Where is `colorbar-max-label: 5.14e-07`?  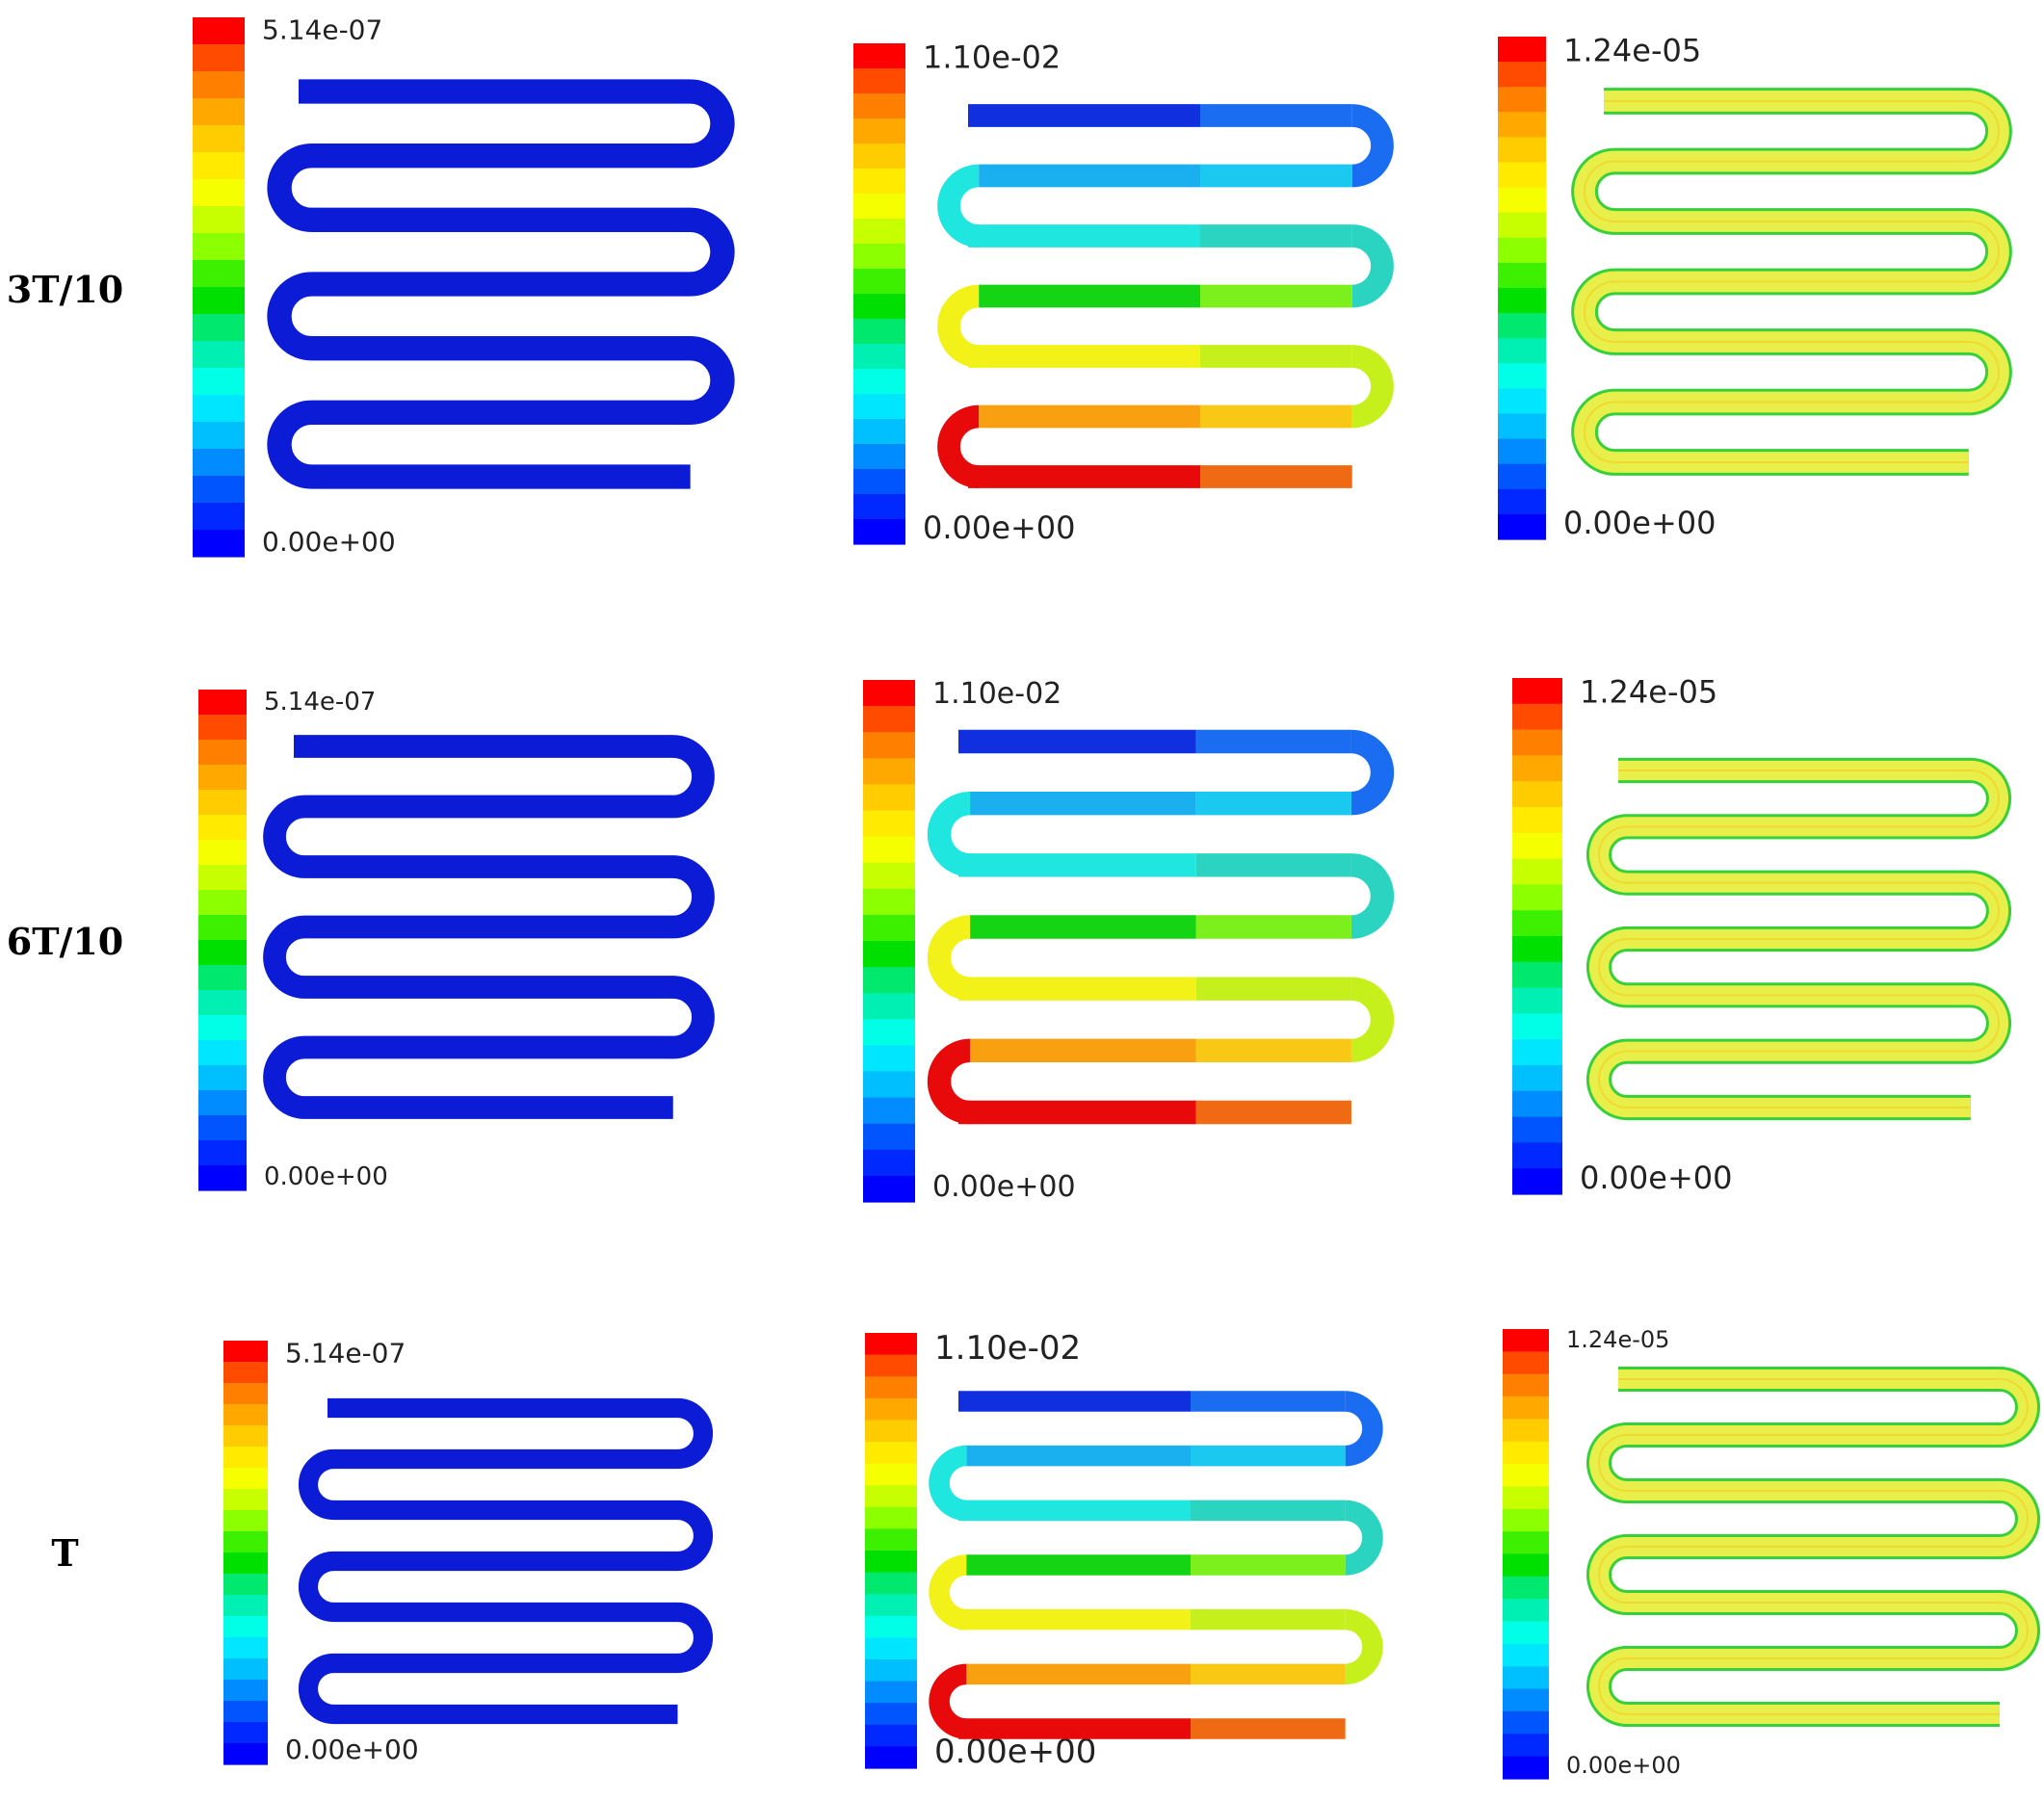 colorbar-max-label: 5.14e-07 is located at coordinates (320, 702).